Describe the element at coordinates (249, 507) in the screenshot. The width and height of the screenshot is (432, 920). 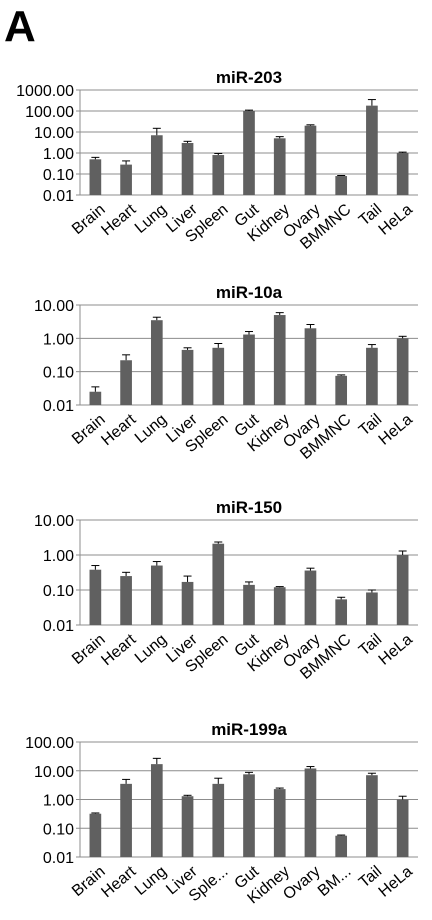
I see `chart-title: miR-150` at that location.